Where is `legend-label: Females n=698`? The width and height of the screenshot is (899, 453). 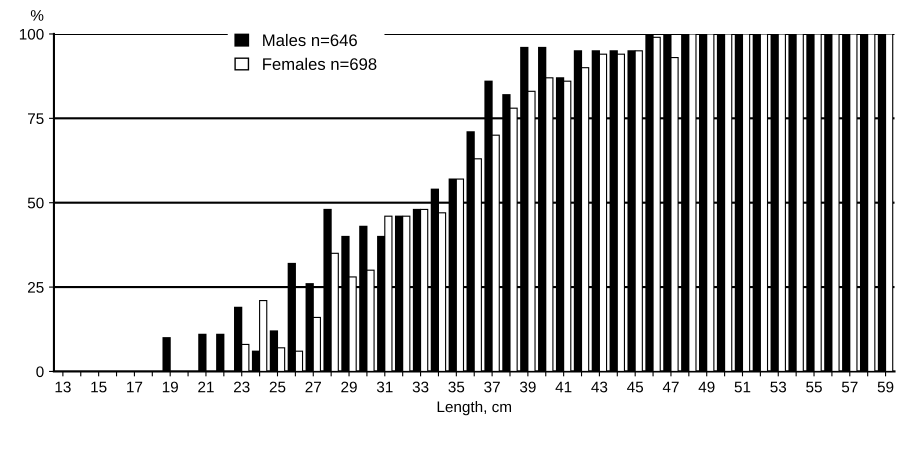
legend-label: Females n=698 is located at coordinates (319, 64).